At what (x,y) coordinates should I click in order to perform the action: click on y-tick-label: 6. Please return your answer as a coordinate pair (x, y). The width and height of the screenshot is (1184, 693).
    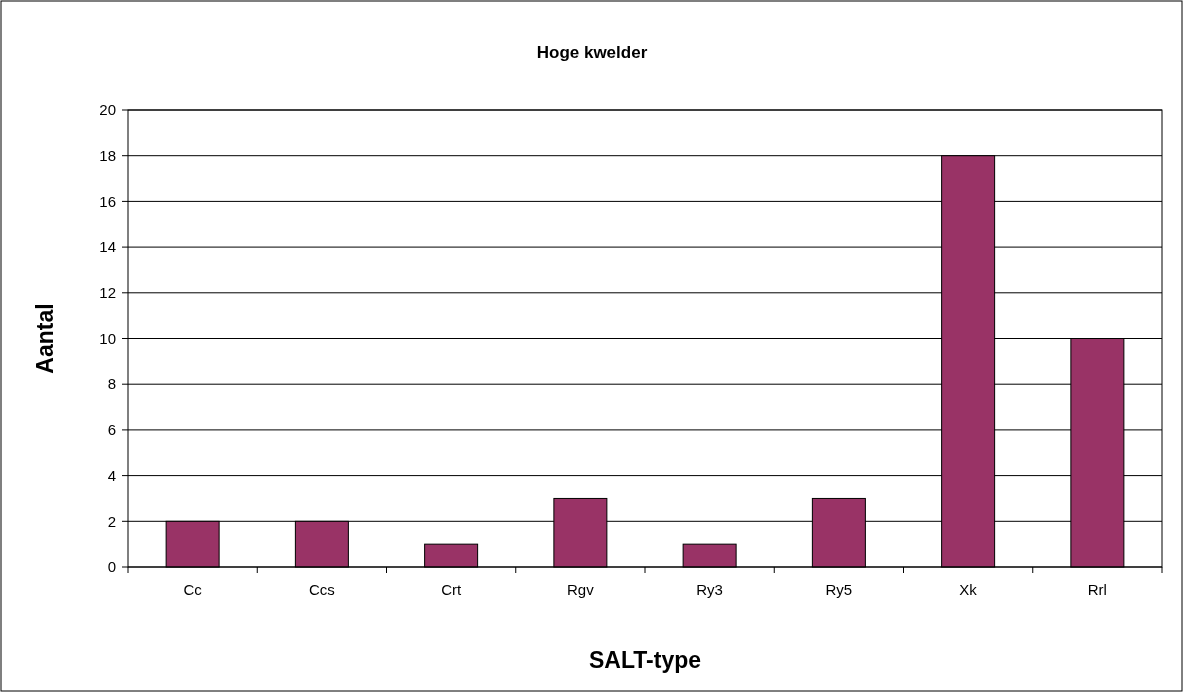
    Looking at the image, I should click on (111, 430).